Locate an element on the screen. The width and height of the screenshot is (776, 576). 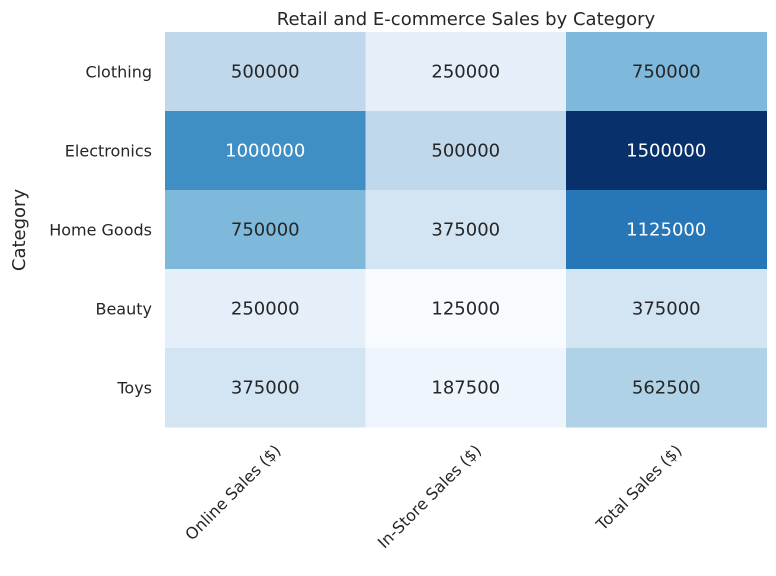
cell-value-label: 187500 is located at coordinates (465, 388).